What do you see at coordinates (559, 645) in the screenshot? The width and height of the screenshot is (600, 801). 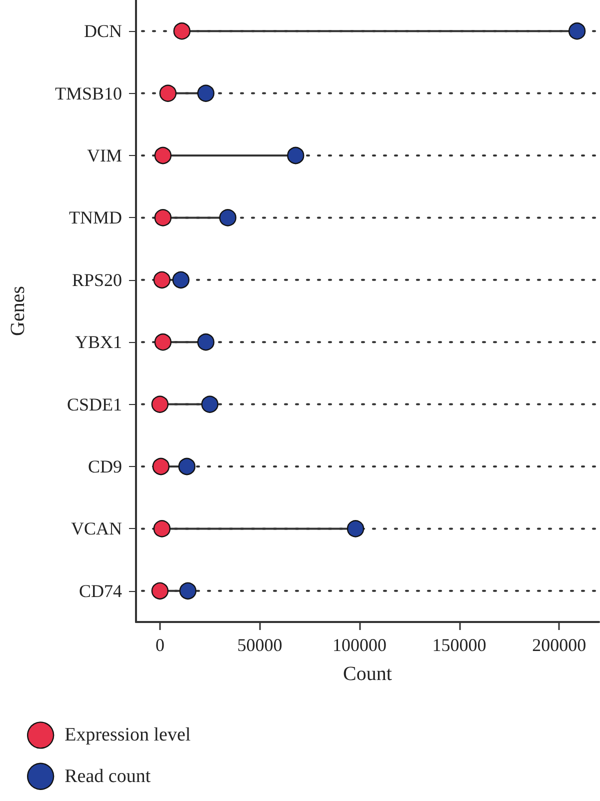 I see `x-tick-label: 200000` at bounding box center [559, 645].